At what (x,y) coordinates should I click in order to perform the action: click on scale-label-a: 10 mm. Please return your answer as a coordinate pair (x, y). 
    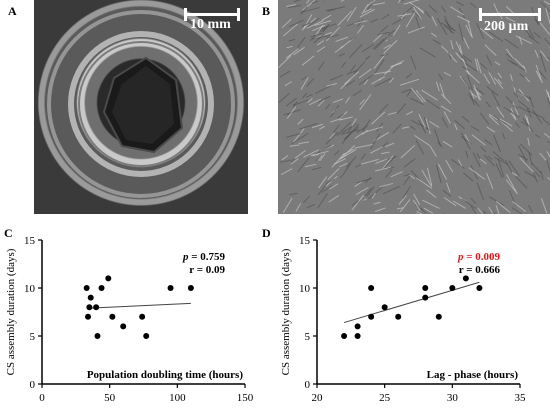
    Looking at the image, I should click on (210, 24).